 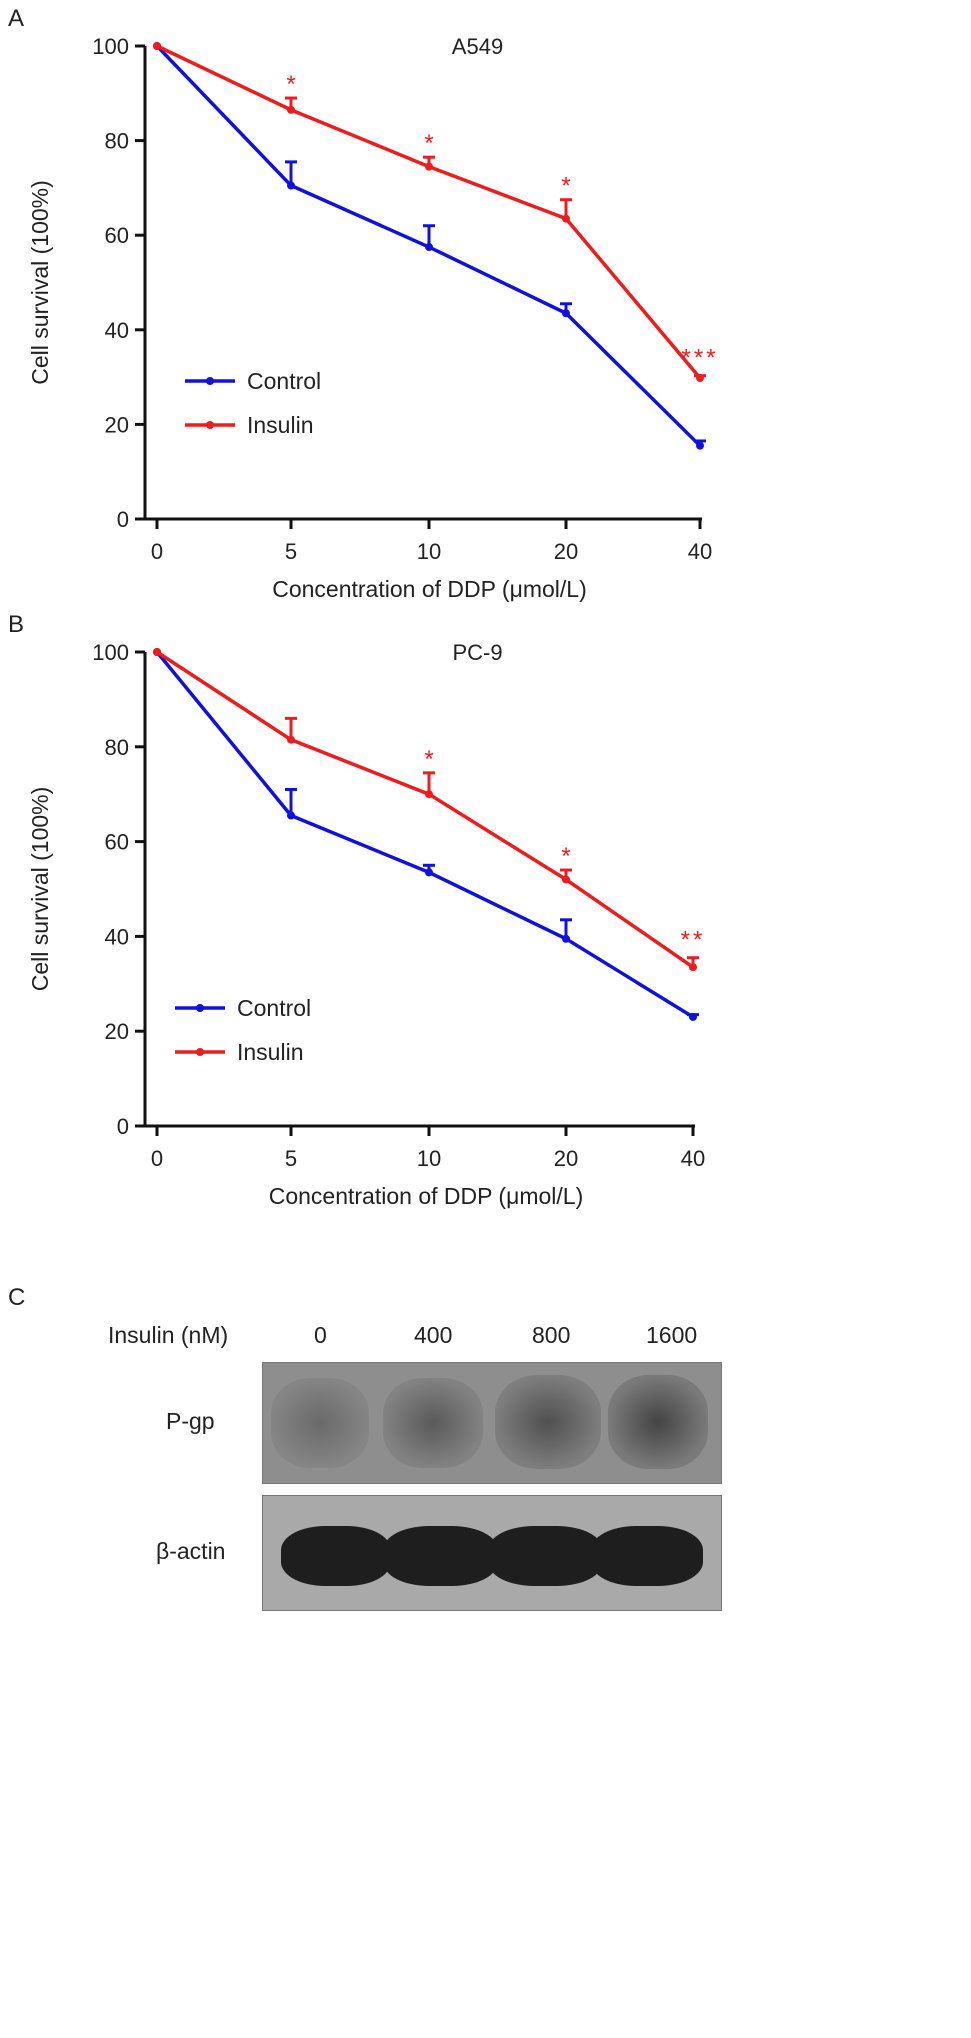 What do you see at coordinates (190, 1421) in the screenshot?
I see `row-label-pgp: P-gp` at bounding box center [190, 1421].